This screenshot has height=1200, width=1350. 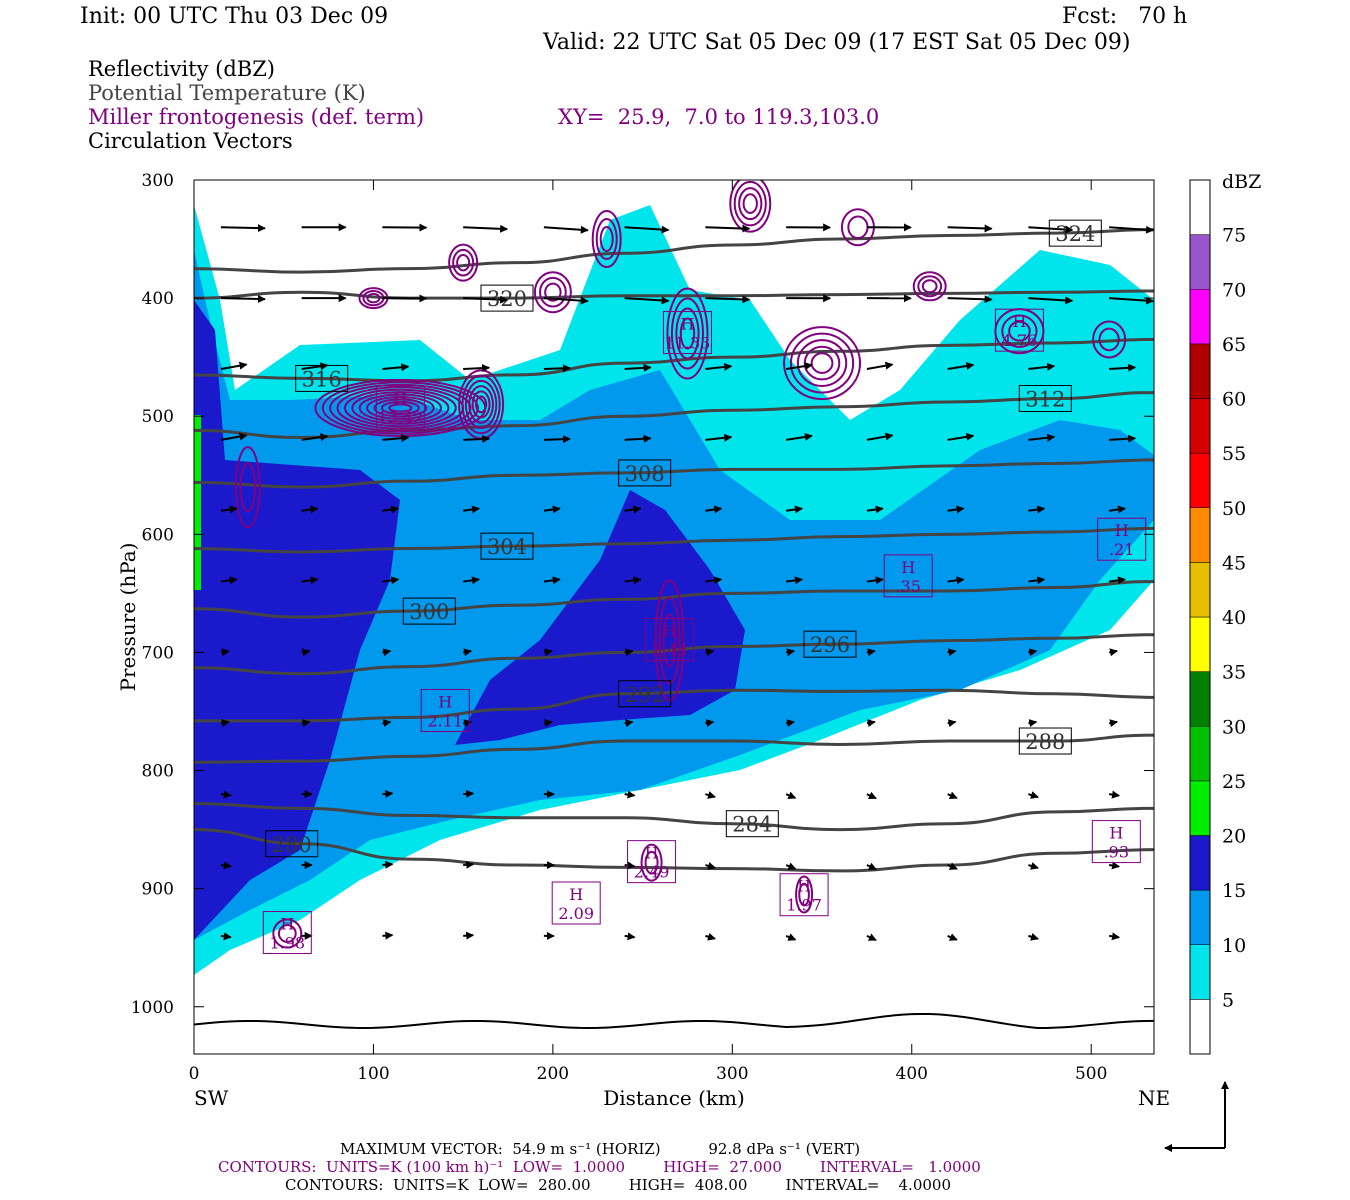 I want to click on colorbar-level: 15, so click(x=1234, y=891).